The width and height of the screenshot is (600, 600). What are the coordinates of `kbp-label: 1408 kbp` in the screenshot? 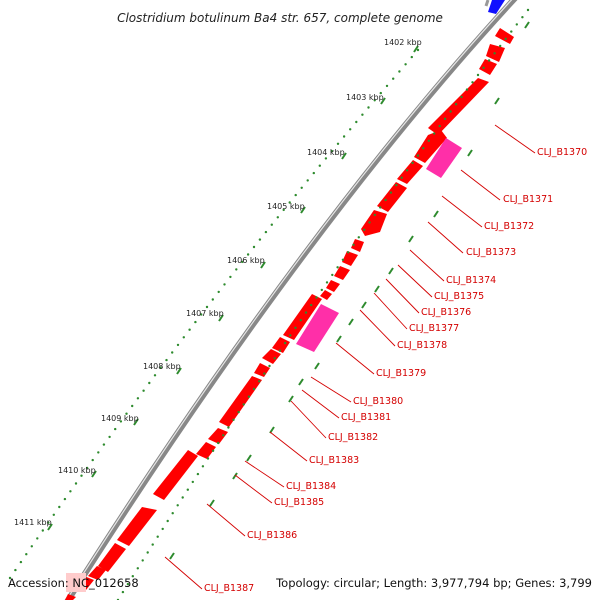 It's located at (162, 366).